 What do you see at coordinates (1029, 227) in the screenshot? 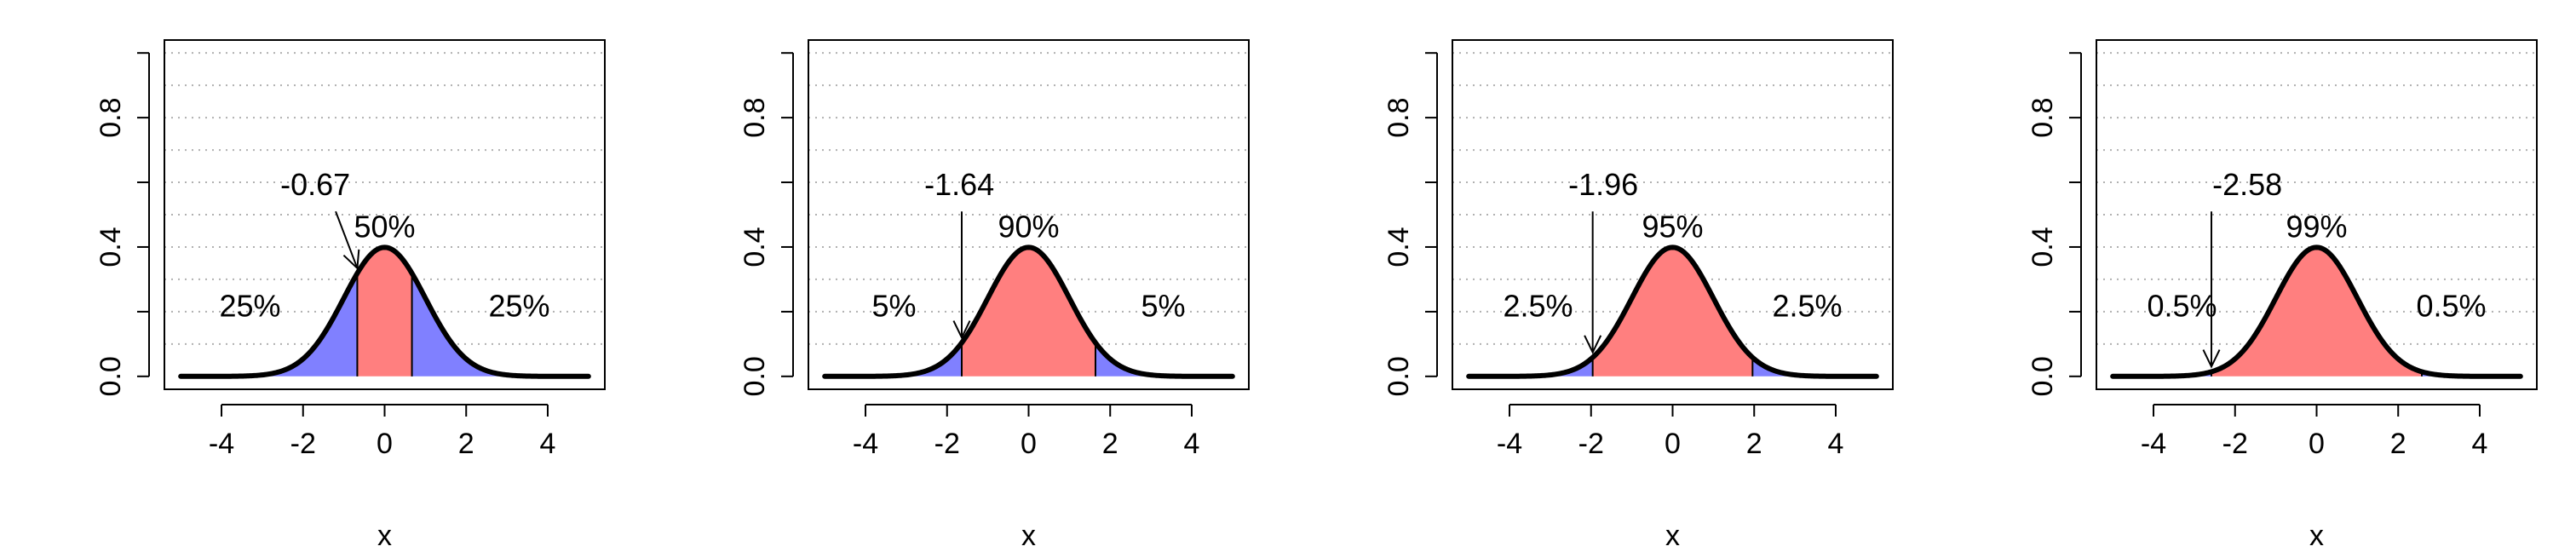
I see `center-percent-label: 90%` at bounding box center [1029, 227].